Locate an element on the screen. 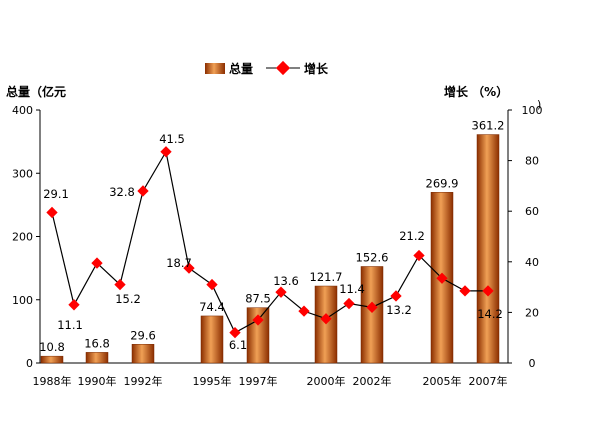  growth-value-label: 29.1 is located at coordinates (56, 194).